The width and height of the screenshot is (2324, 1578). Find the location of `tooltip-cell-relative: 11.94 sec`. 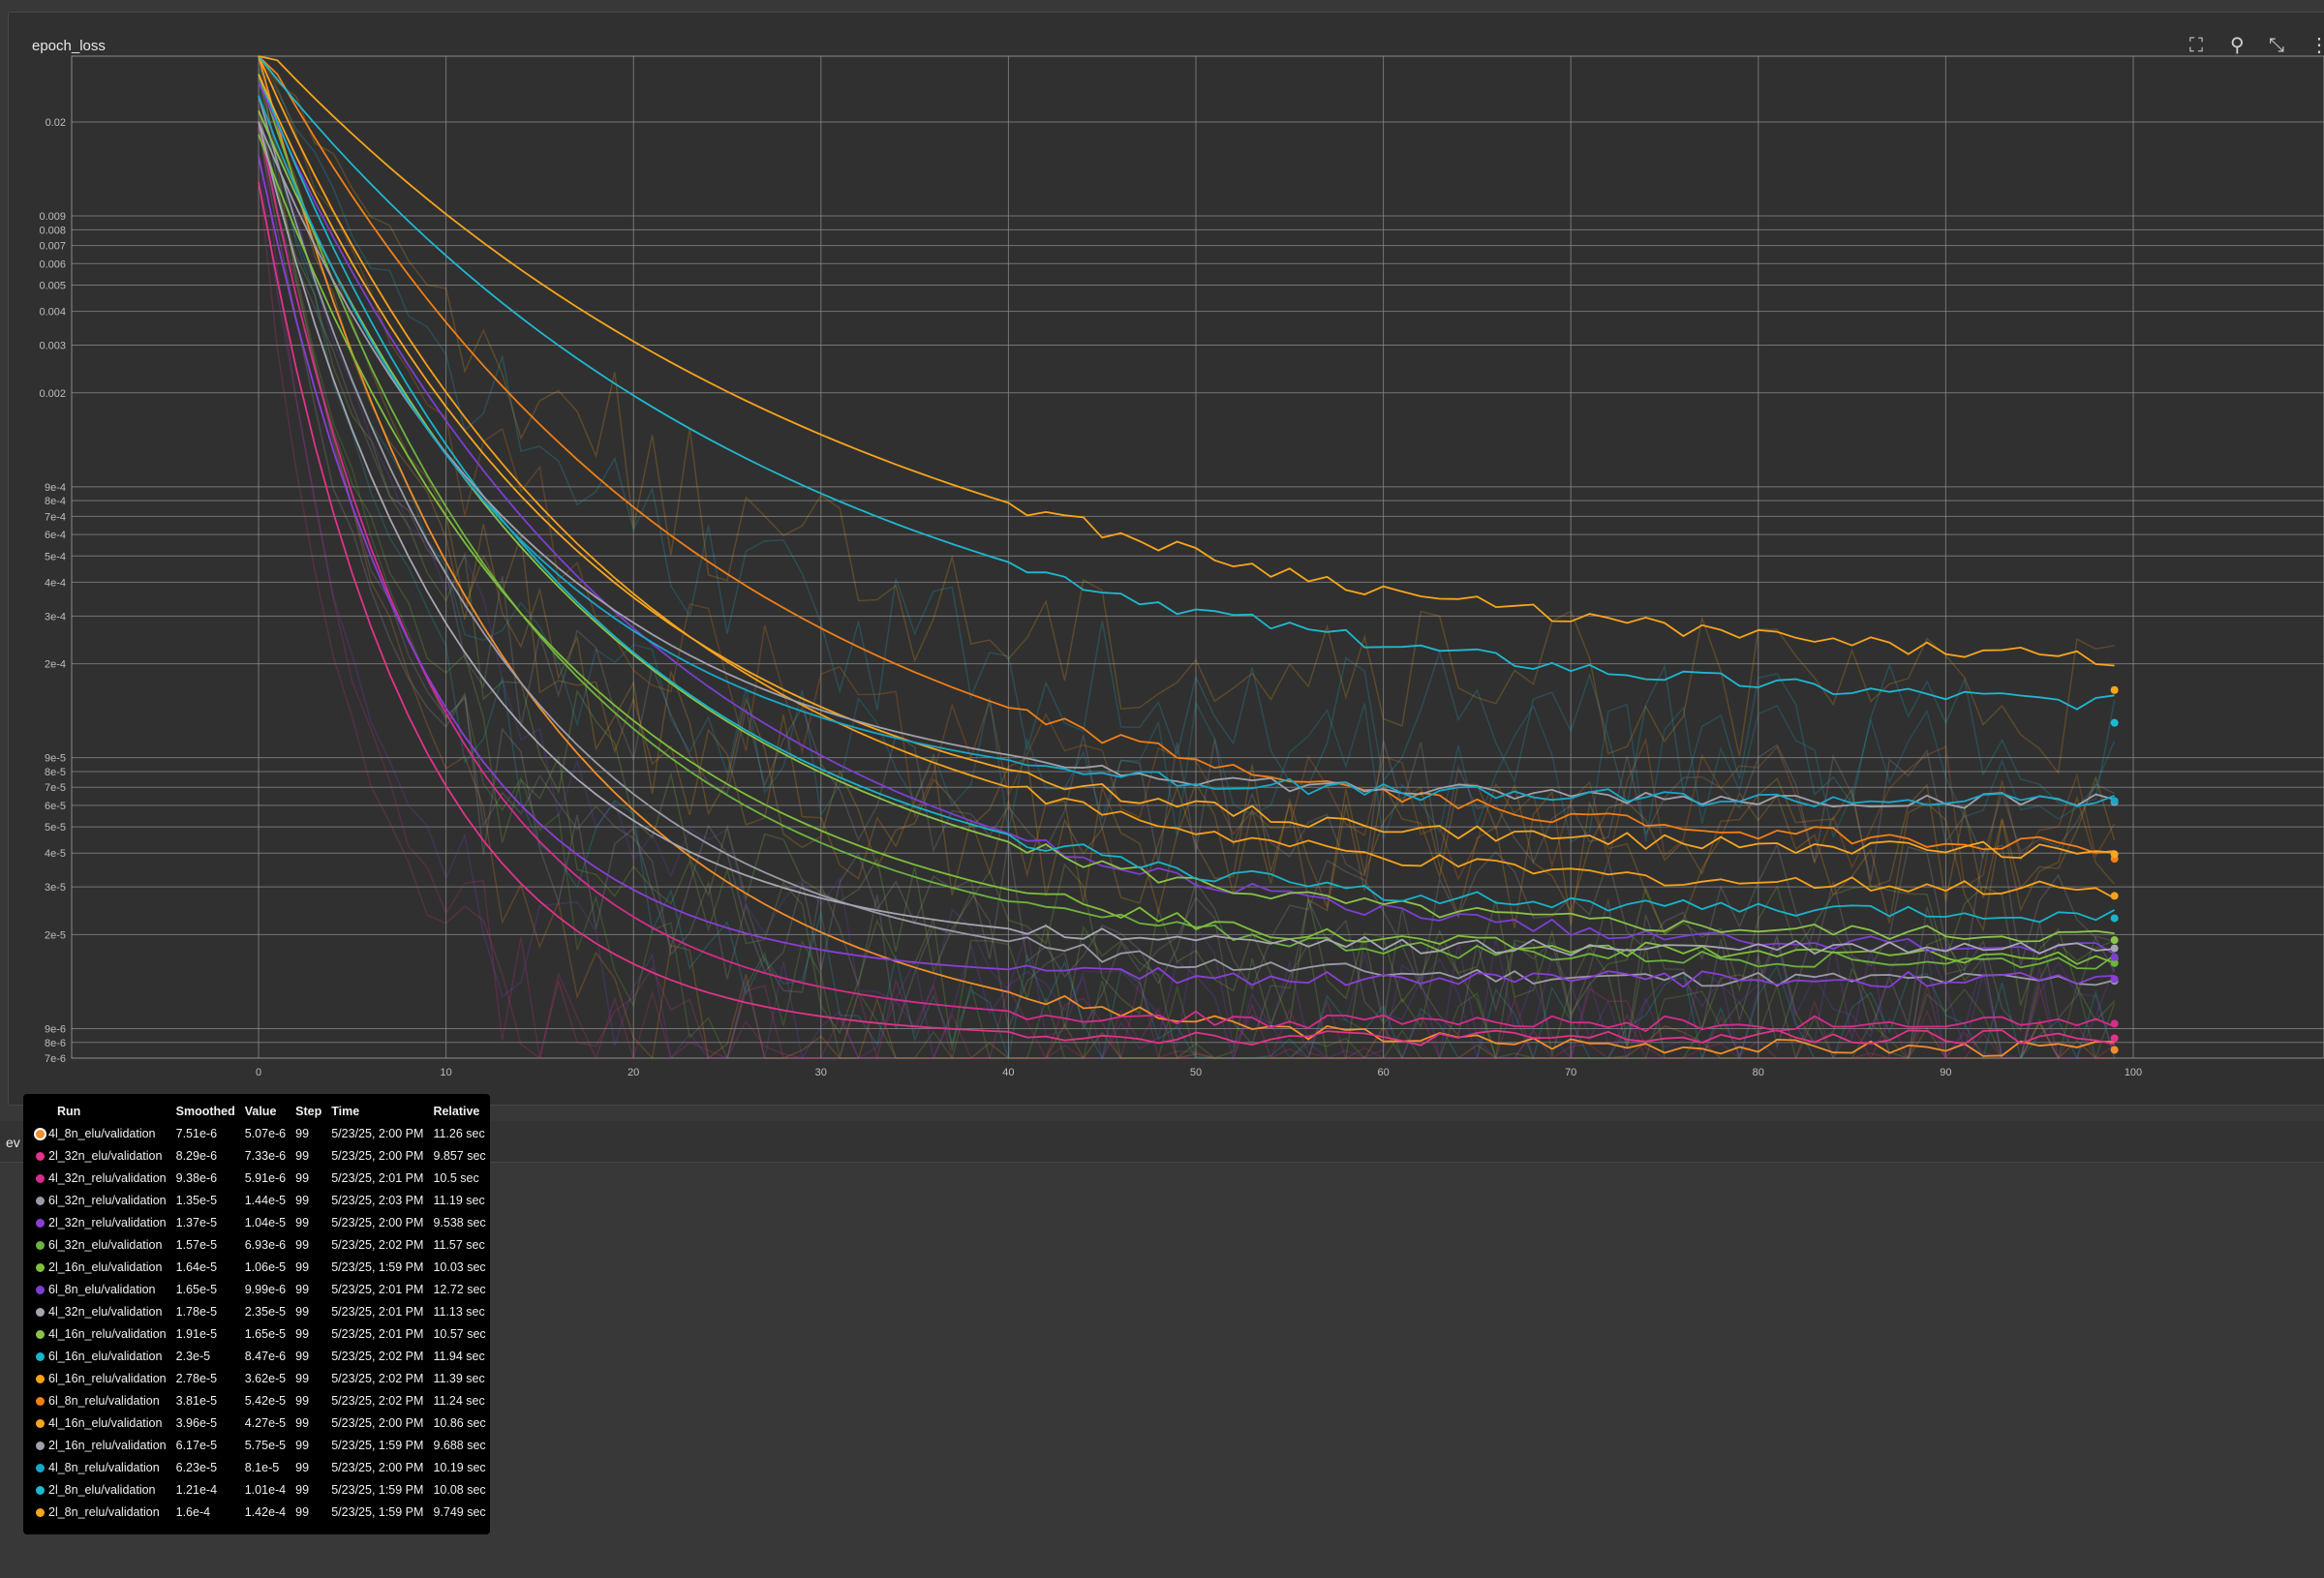

tooltip-cell-relative: 11.94 sec is located at coordinates (459, 1356).